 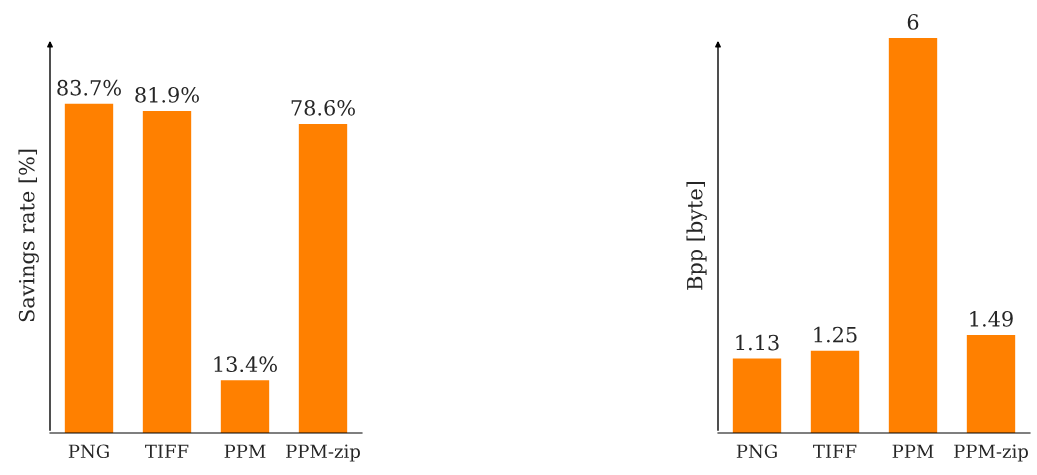 I want to click on data-label: 81.9%, so click(x=167, y=94).